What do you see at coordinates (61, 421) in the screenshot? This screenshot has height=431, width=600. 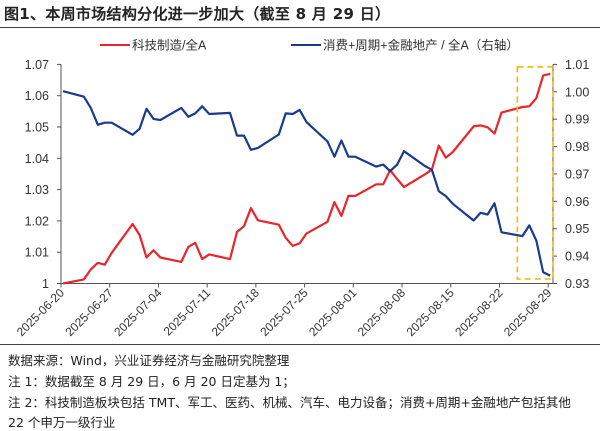 I see `note-2-line-2: 22 个申万一级行业` at bounding box center [61, 421].